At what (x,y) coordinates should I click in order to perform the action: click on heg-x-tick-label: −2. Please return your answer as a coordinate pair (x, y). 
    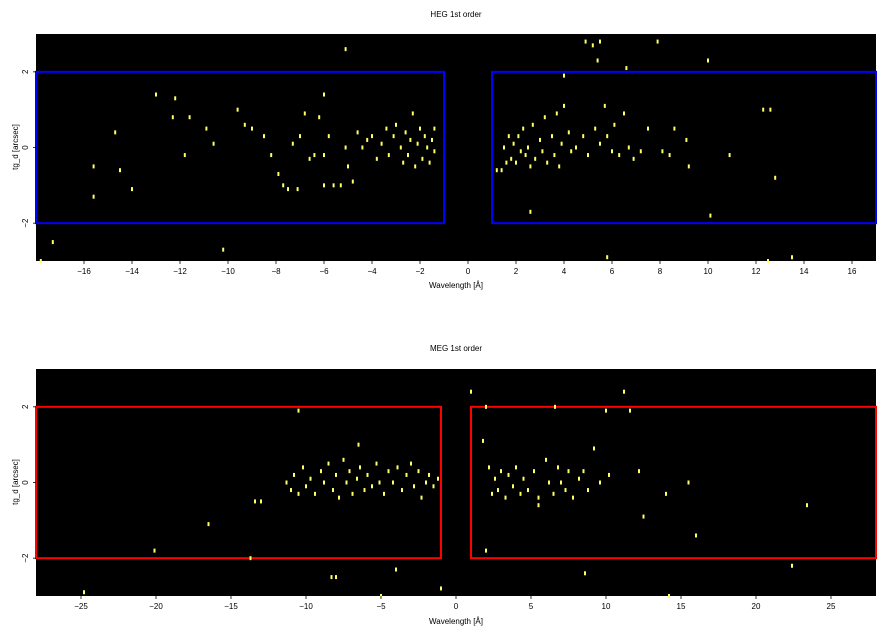
    Looking at the image, I should click on (420, 271).